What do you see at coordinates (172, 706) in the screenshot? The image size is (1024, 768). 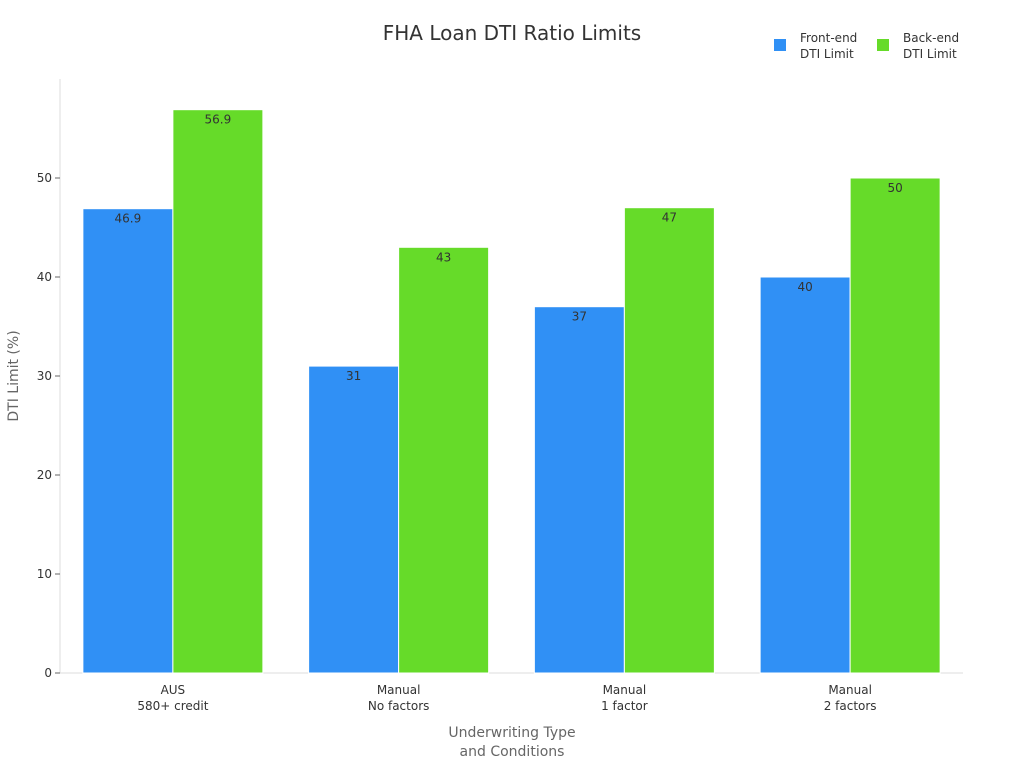 I see `x-tick-label: 580+ credit` at bounding box center [172, 706].